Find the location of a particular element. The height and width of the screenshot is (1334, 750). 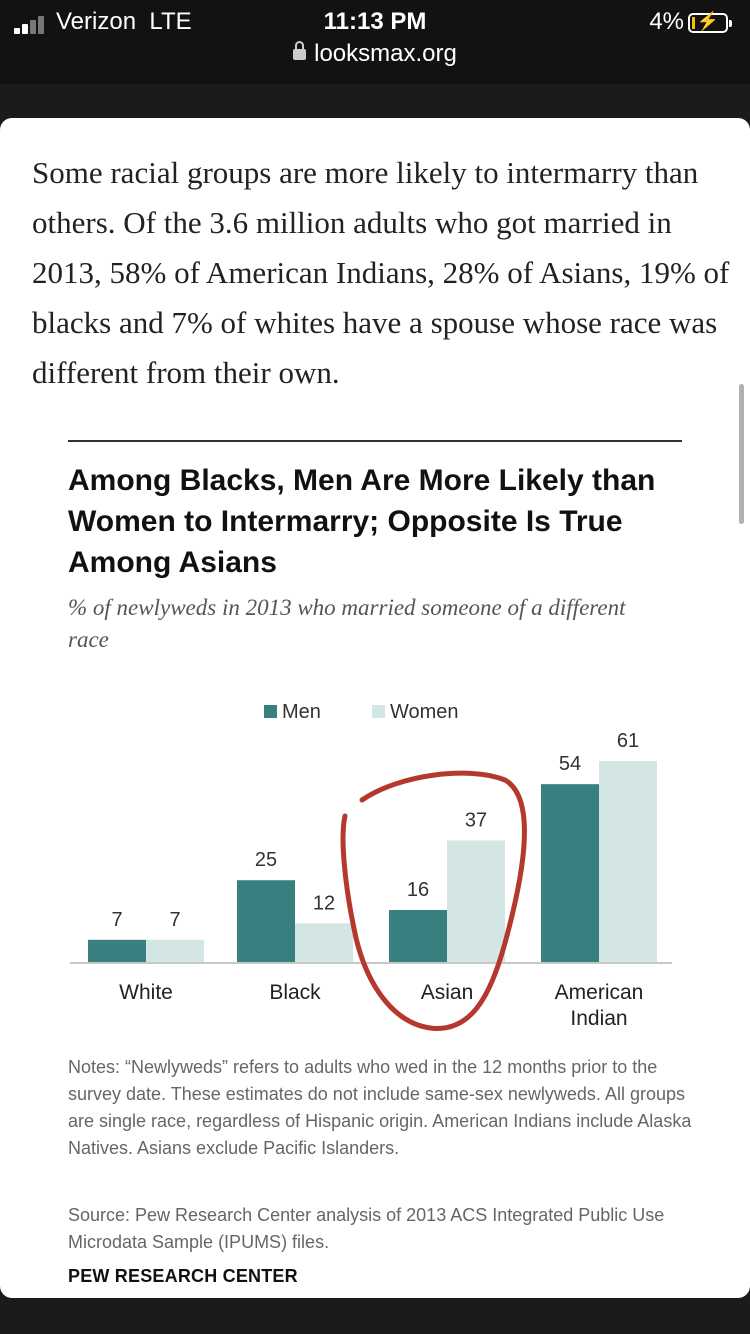

status-bar: Verizon LTE 11:13 PM 4% ⚡ looksmax.org is located at coordinates (375, 42).